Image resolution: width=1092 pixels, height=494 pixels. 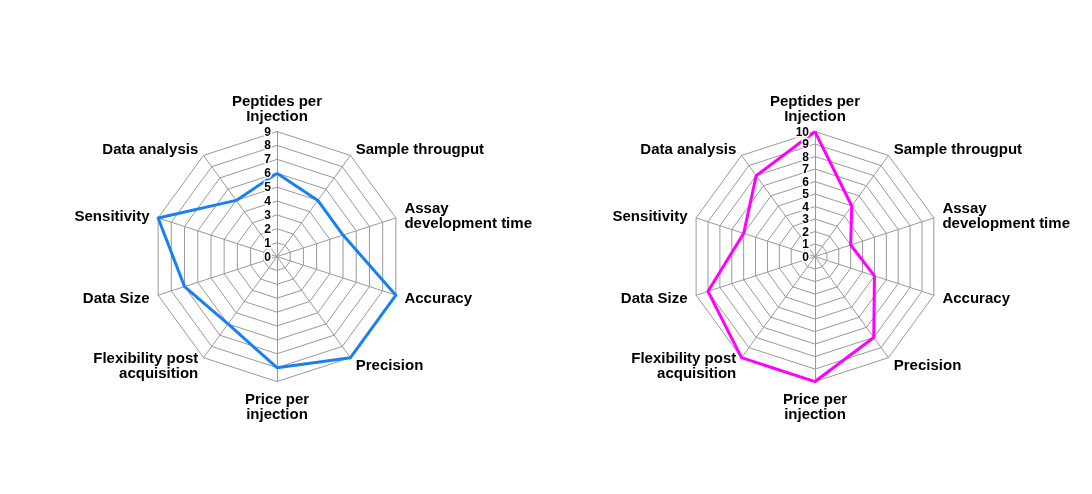 What do you see at coordinates (802, 131) in the screenshot?
I see `y-tick-label: 10` at bounding box center [802, 131].